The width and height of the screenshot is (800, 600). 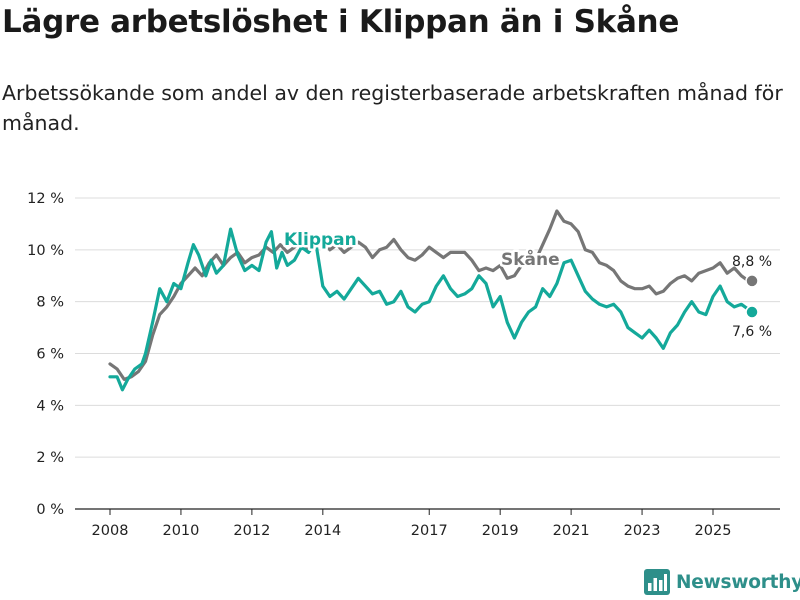 I want to click on y-tick-label: 4 %, so click(x=50, y=406).